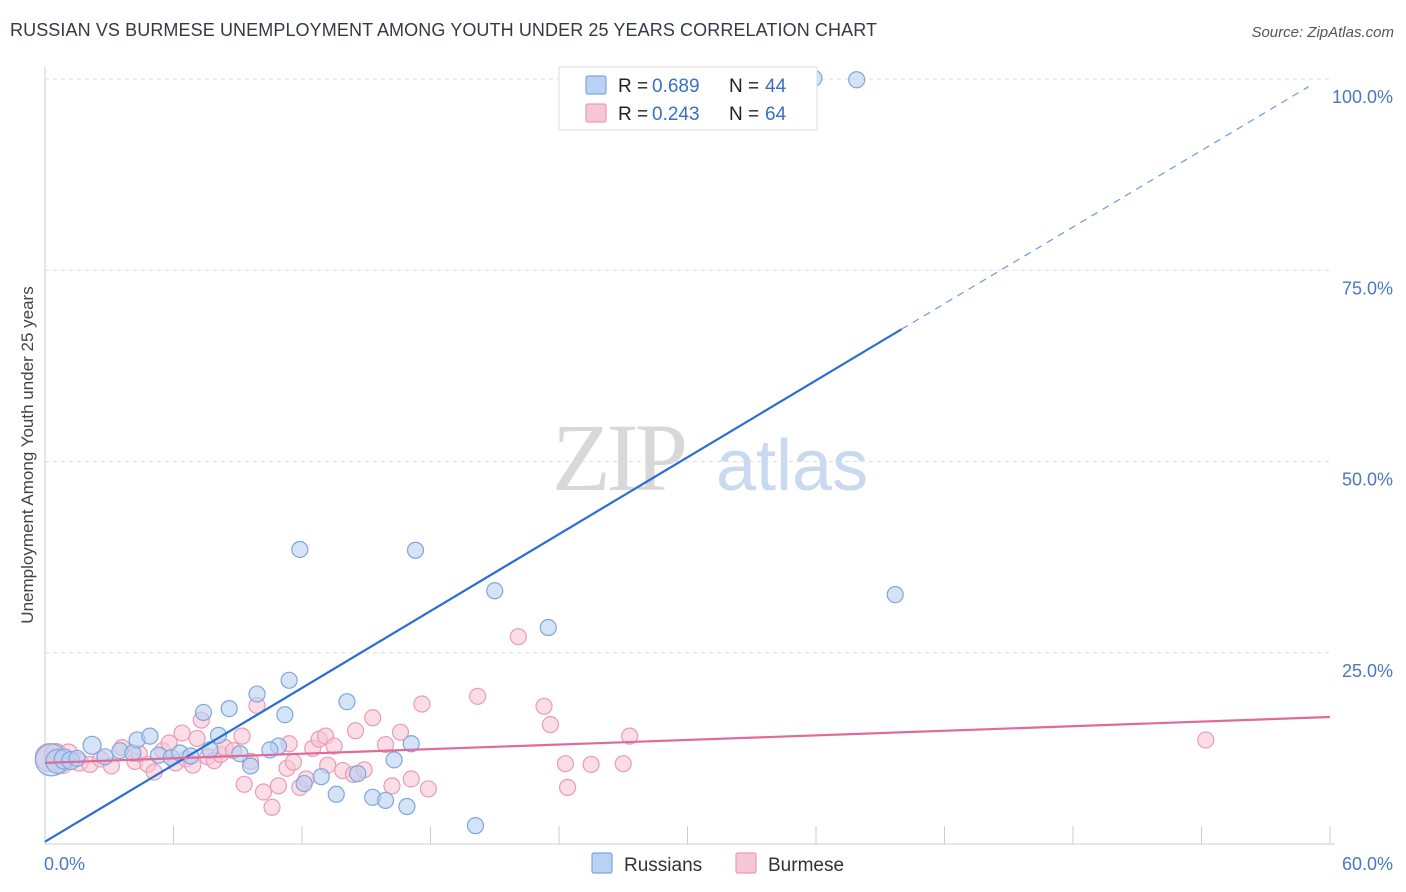 This screenshot has width=1406, height=892. I want to click on bottom-legend-label-russians: Russians, so click(663, 865).